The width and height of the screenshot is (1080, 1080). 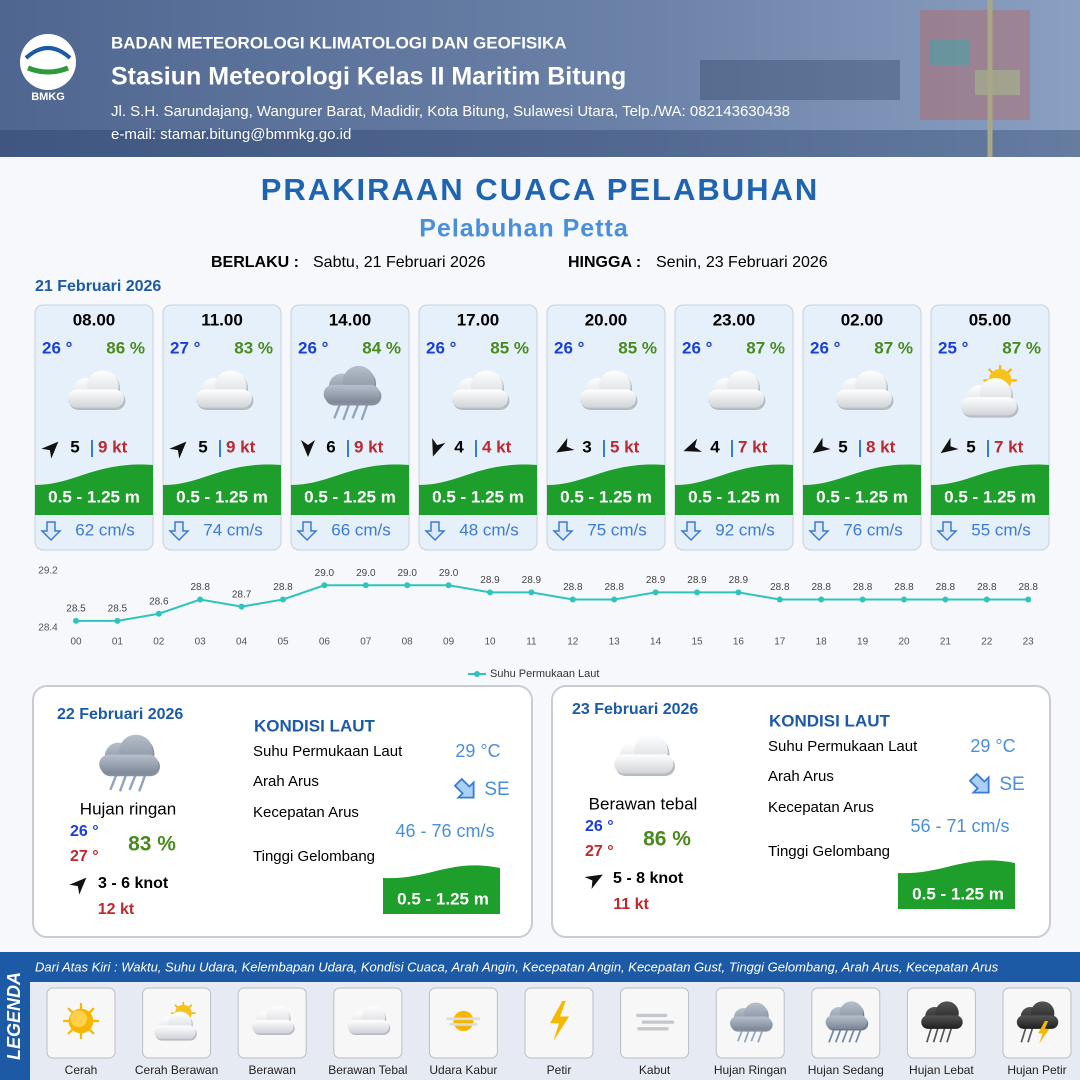 What do you see at coordinates (444, 831) in the screenshot?
I see `current-speed: 46 - 76 cm/s` at bounding box center [444, 831].